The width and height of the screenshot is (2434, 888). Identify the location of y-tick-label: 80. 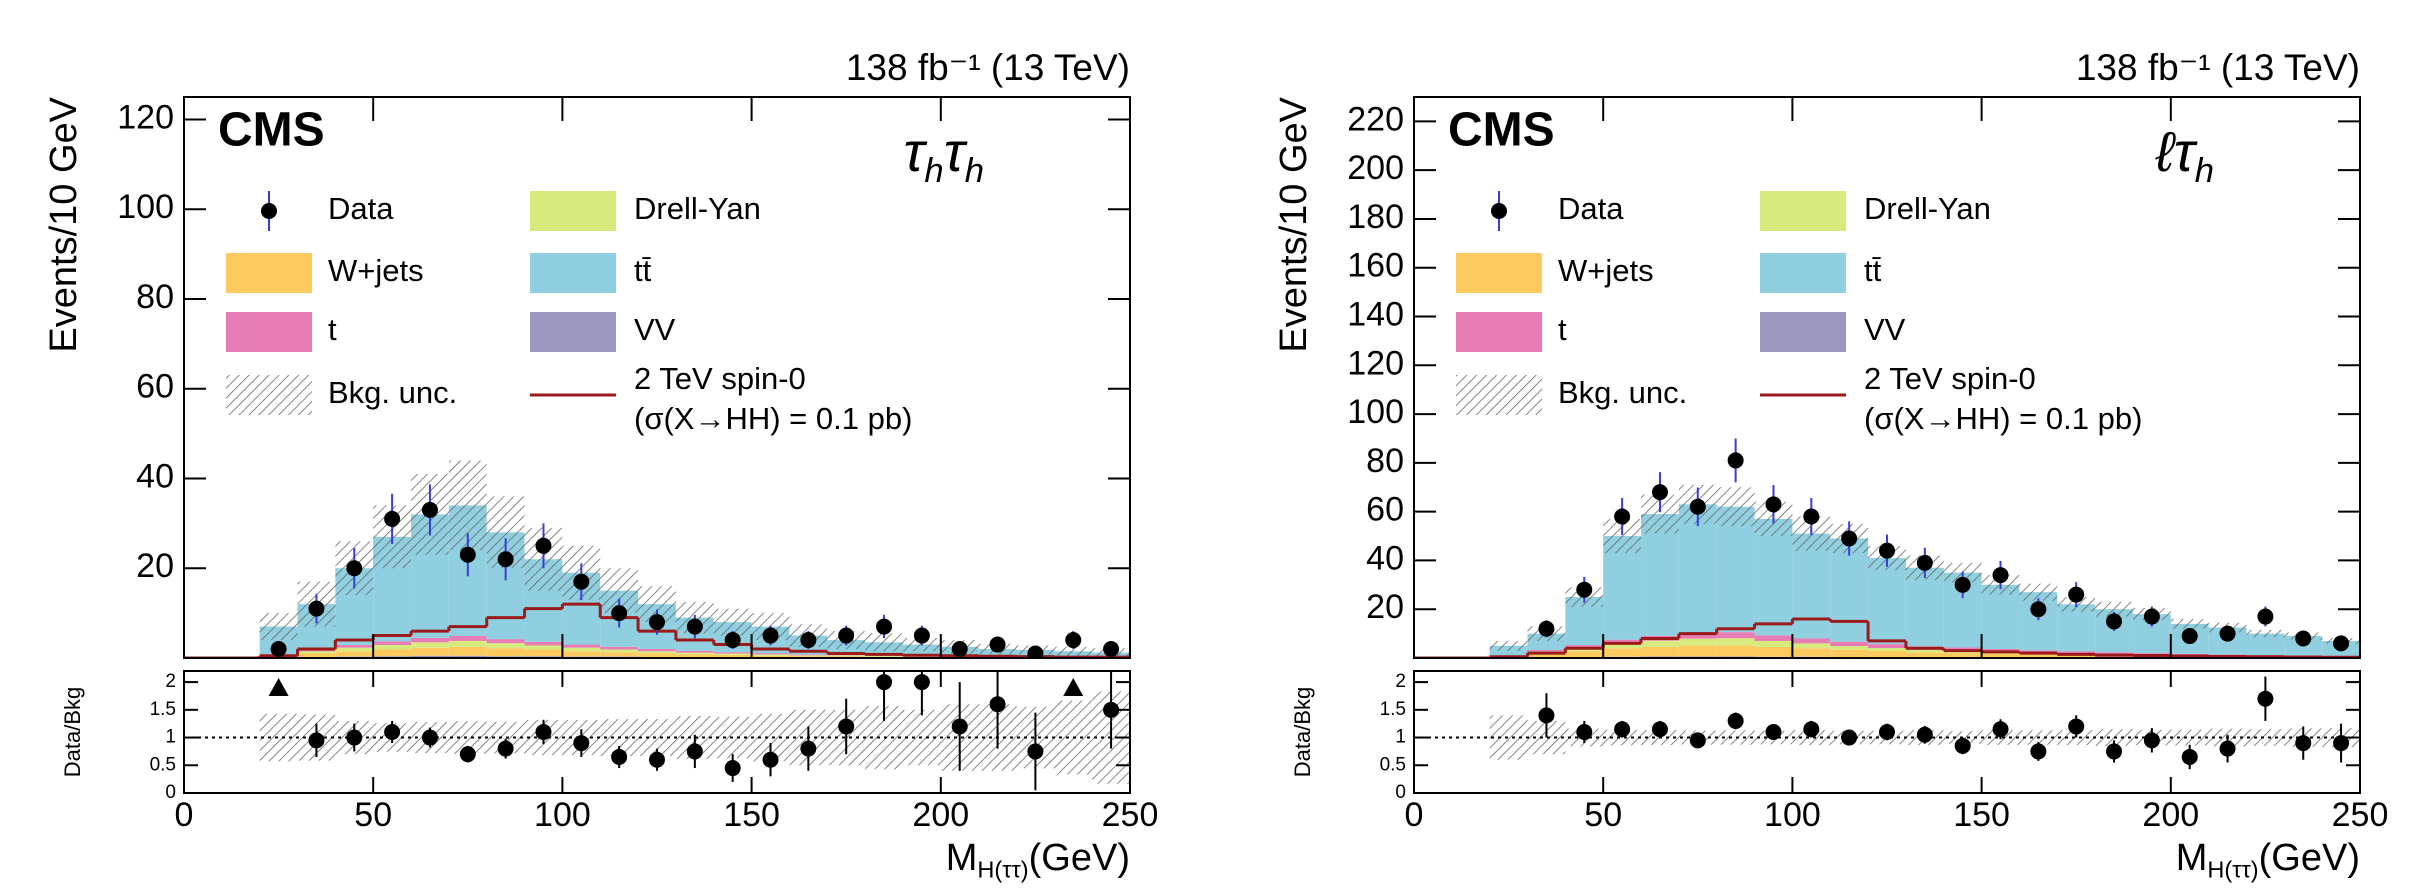
(1385, 461).